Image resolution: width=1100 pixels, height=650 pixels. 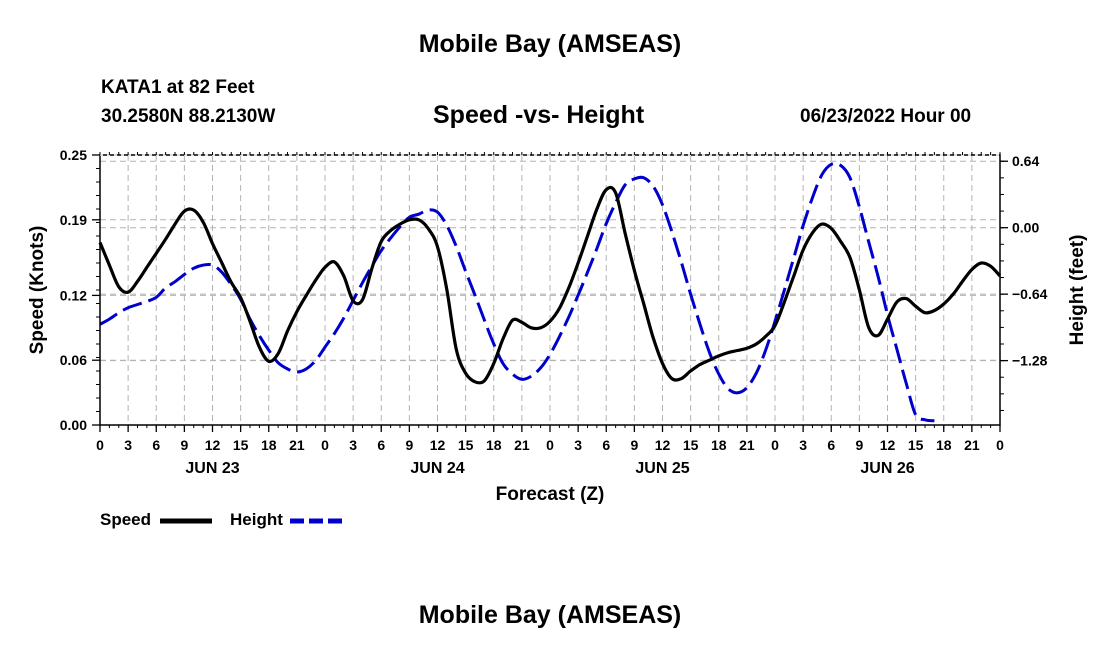 What do you see at coordinates (1025, 228) in the screenshot?
I see `y2-tick-label: 0.00` at bounding box center [1025, 228].